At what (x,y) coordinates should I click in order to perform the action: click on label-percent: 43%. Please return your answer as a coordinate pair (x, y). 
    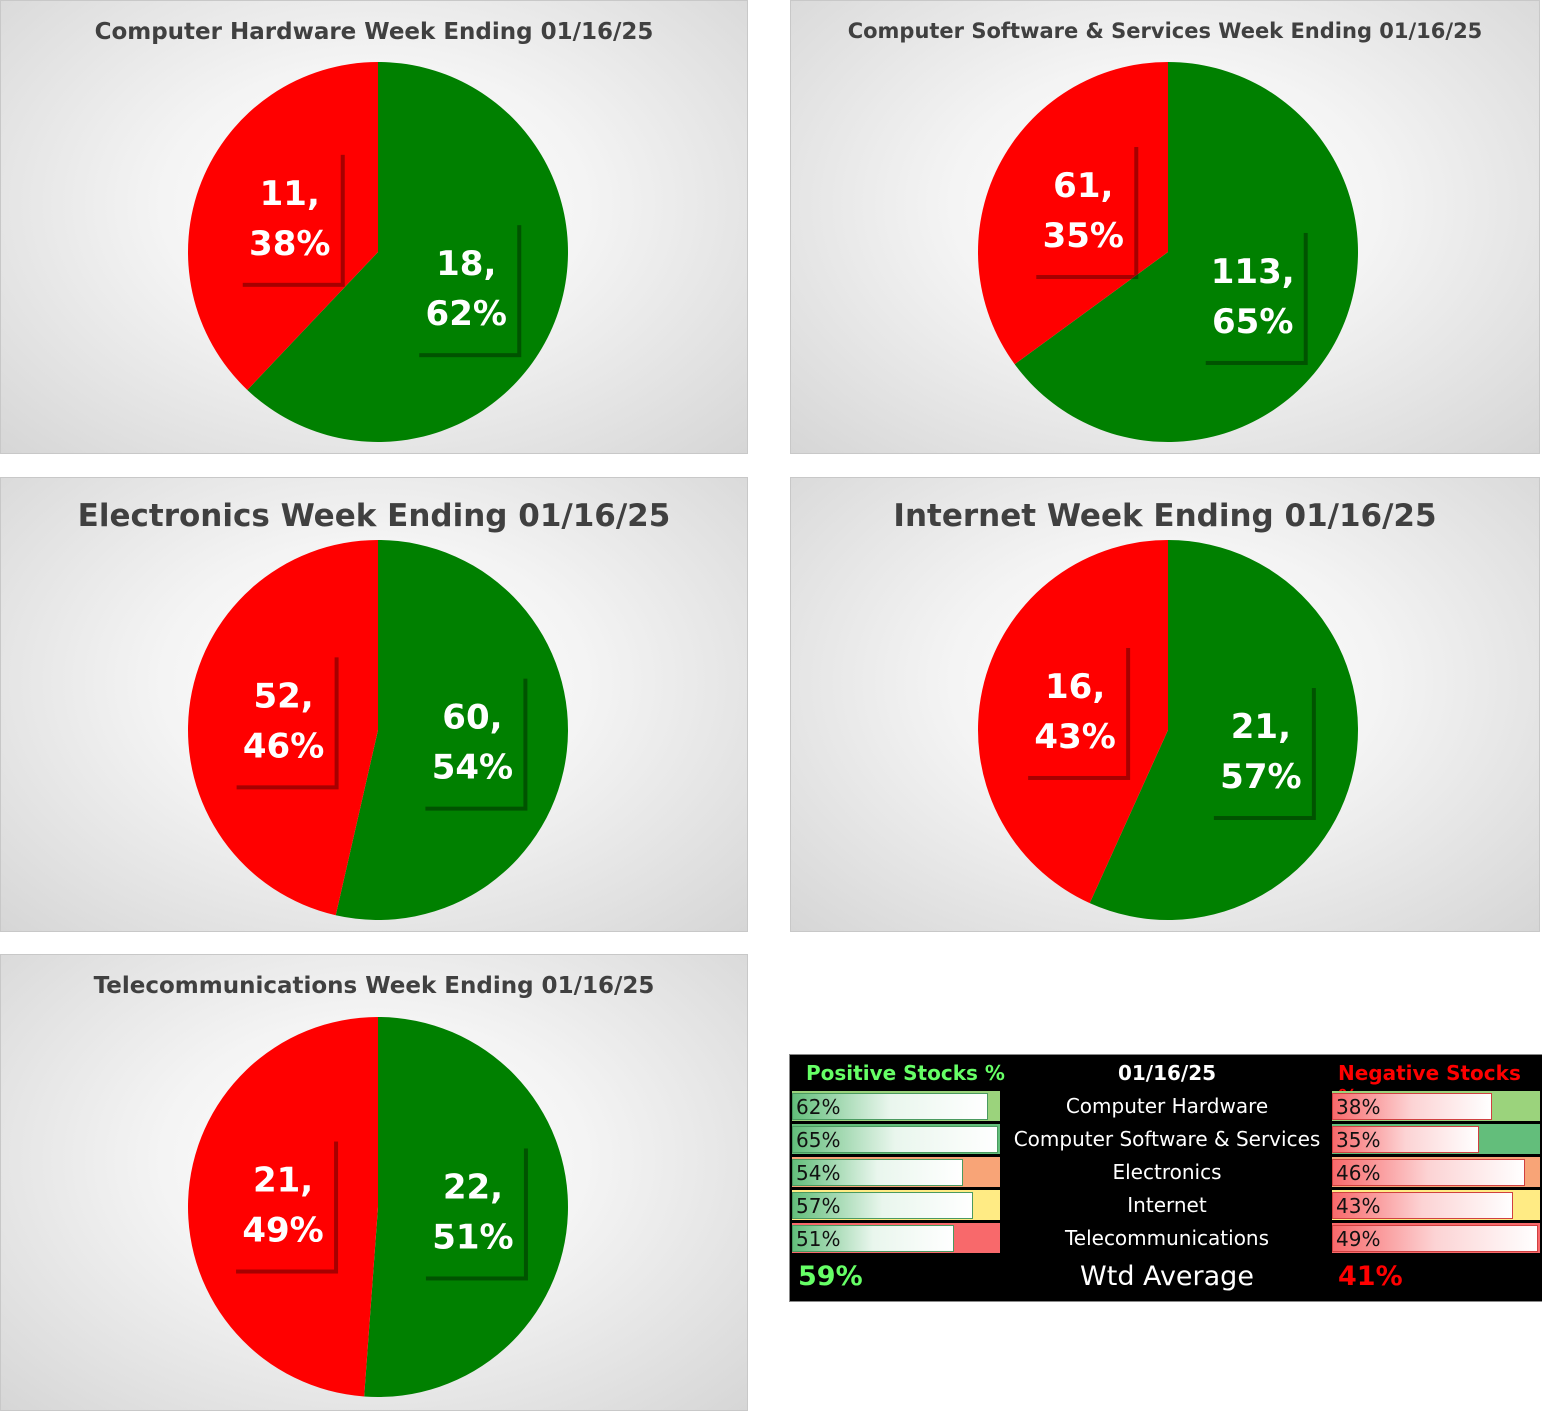
    Looking at the image, I should click on (1074, 737).